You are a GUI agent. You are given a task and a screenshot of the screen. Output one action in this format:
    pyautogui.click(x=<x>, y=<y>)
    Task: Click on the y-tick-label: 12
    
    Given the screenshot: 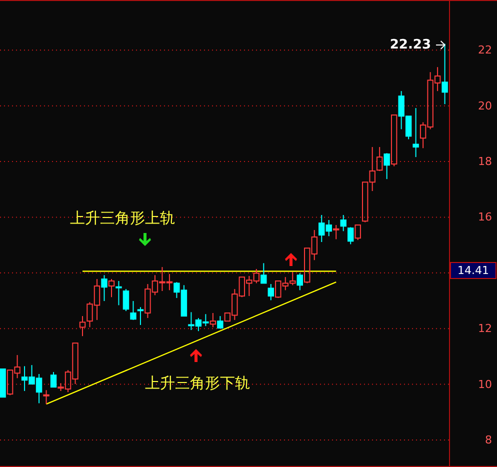 What is the action you would take?
    pyautogui.click(x=485, y=329)
    